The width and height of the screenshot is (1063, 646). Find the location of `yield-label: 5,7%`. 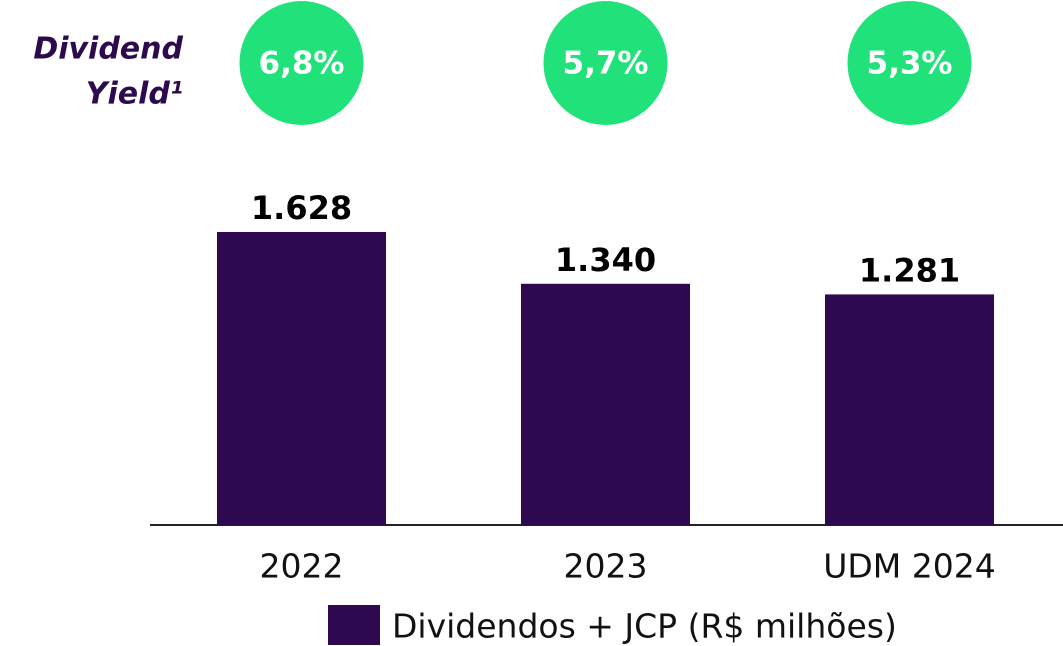

yield-label: 5,7% is located at coordinates (606, 64).